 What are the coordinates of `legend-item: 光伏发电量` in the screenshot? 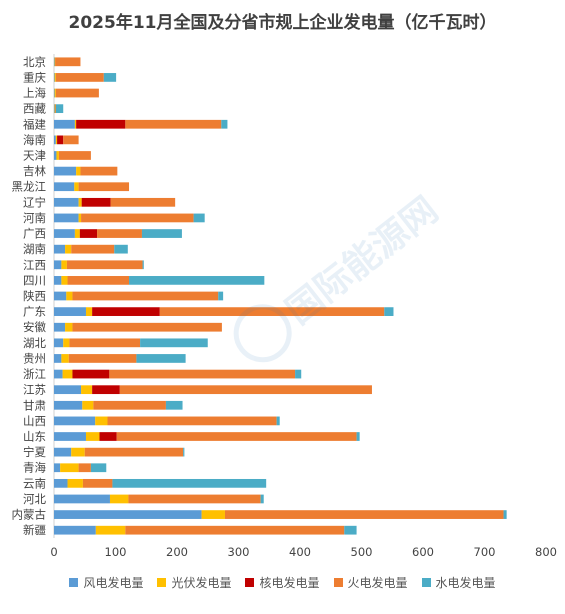 It's located at (194, 582).